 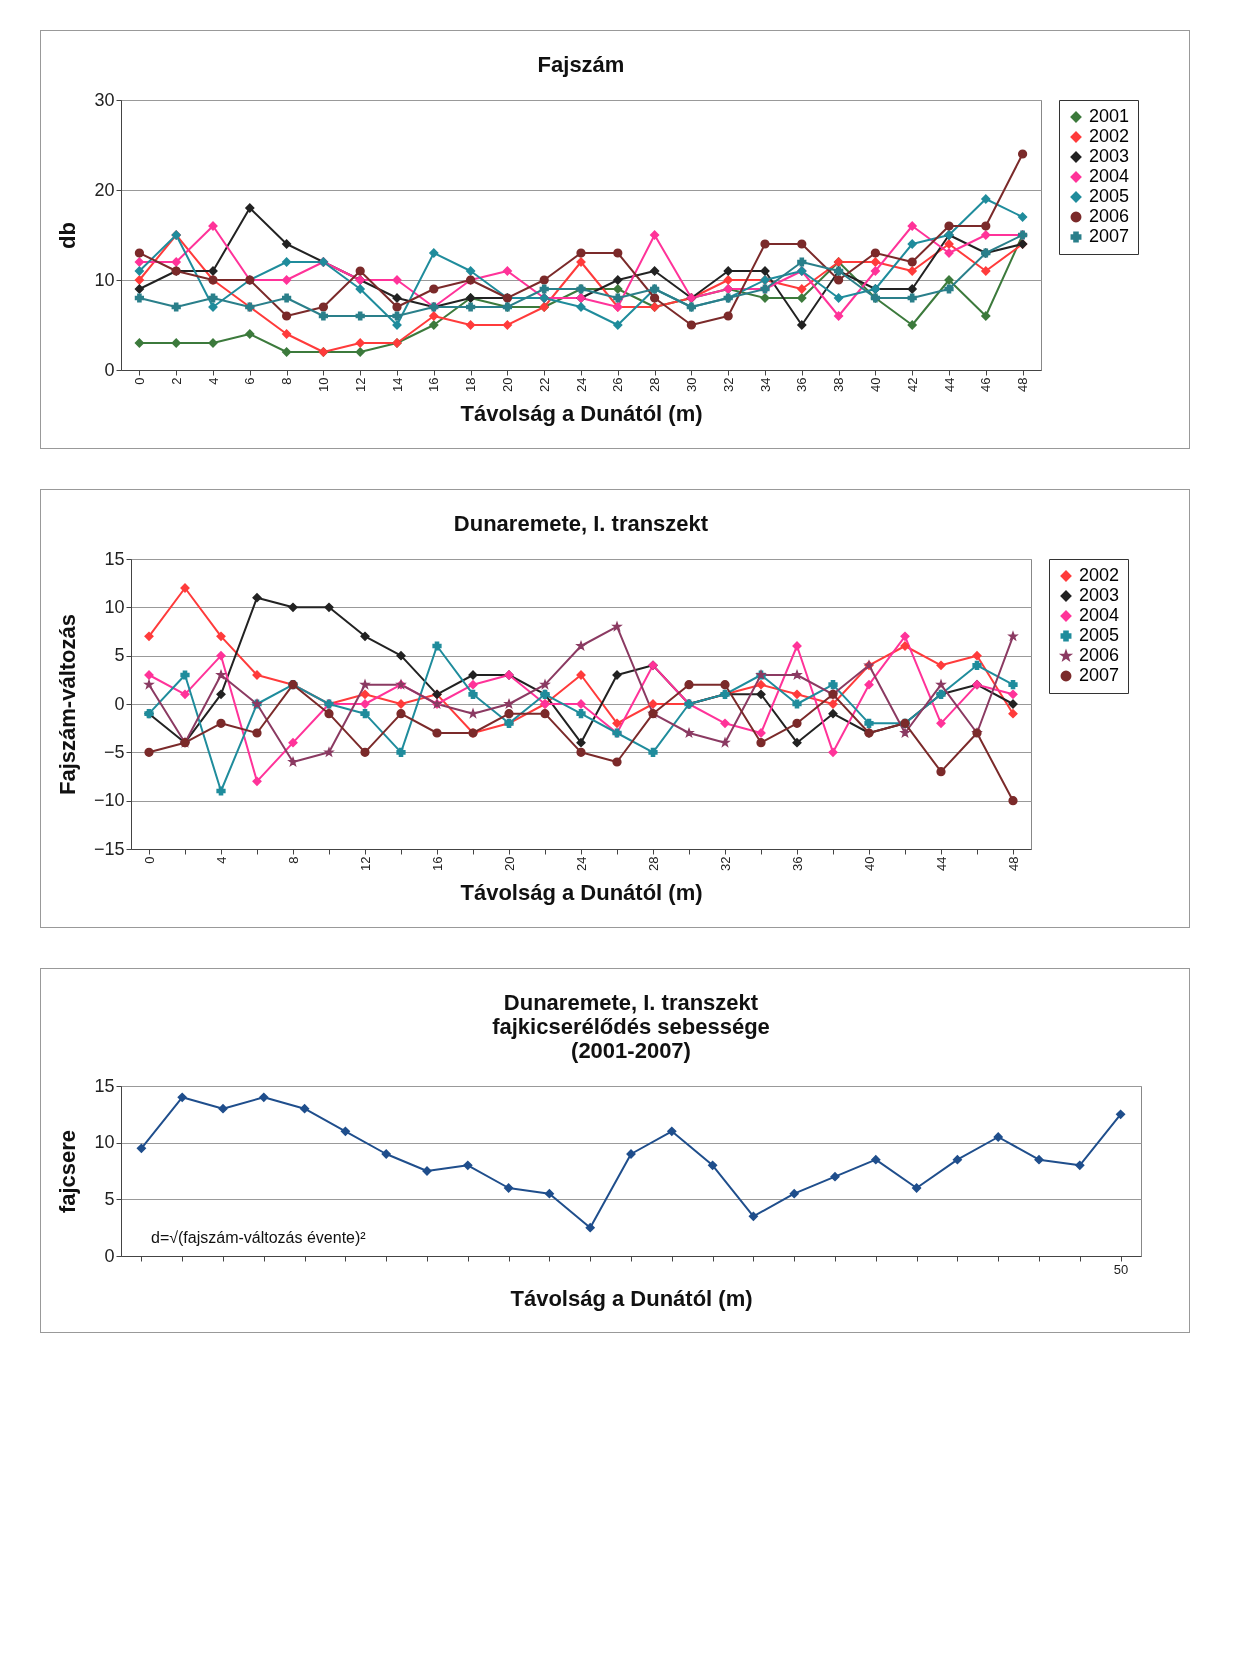 I want to click on x-tick-label: 6, so click(x=250, y=381).